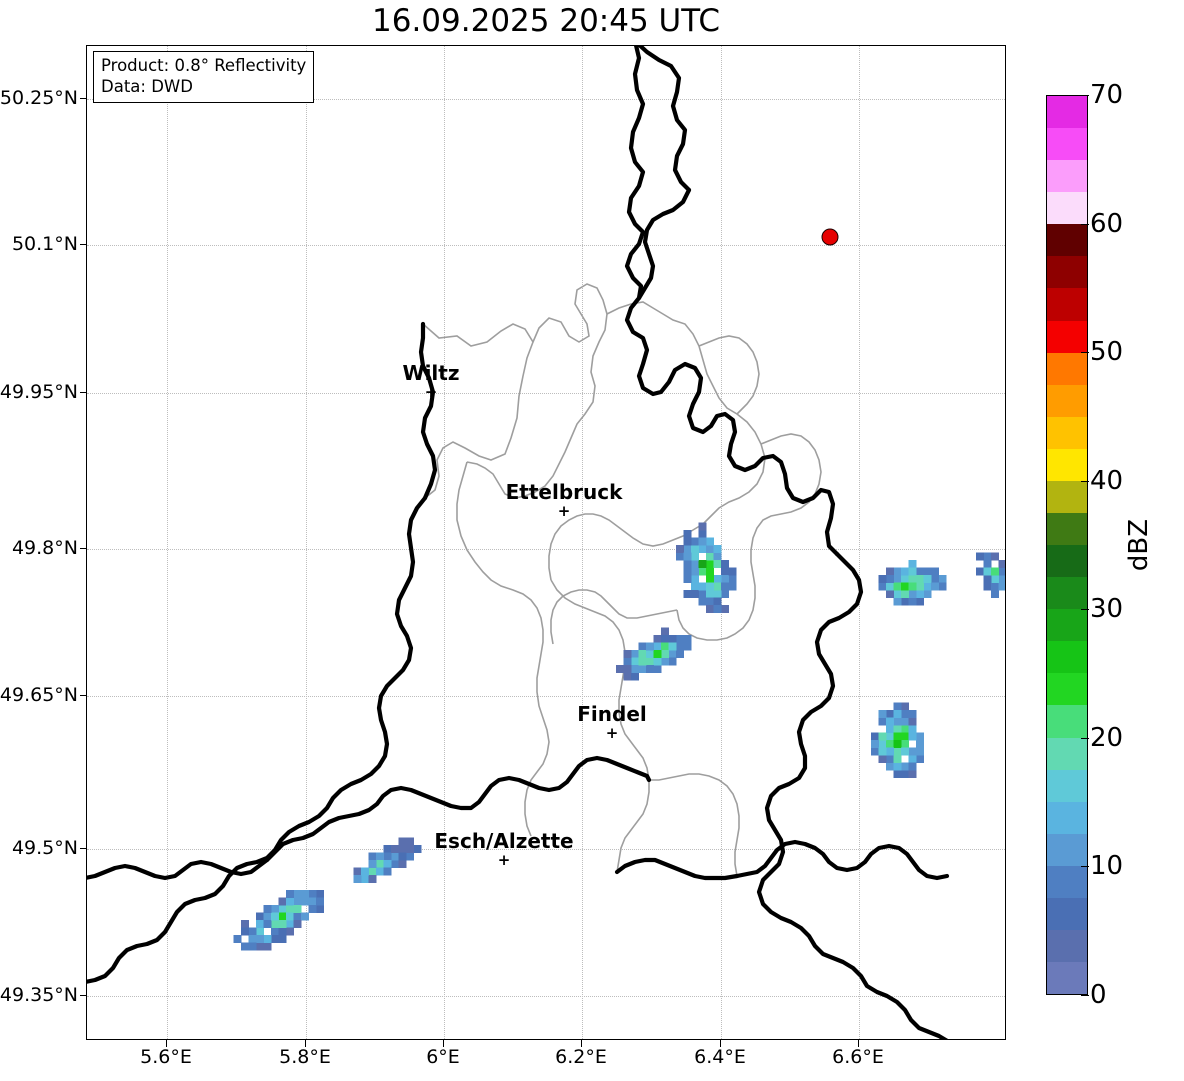 The width and height of the screenshot is (1184, 1081). What do you see at coordinates (830, 237) in the screenshot?
I see `radar-site-dot` at bounding box center [830, 237].